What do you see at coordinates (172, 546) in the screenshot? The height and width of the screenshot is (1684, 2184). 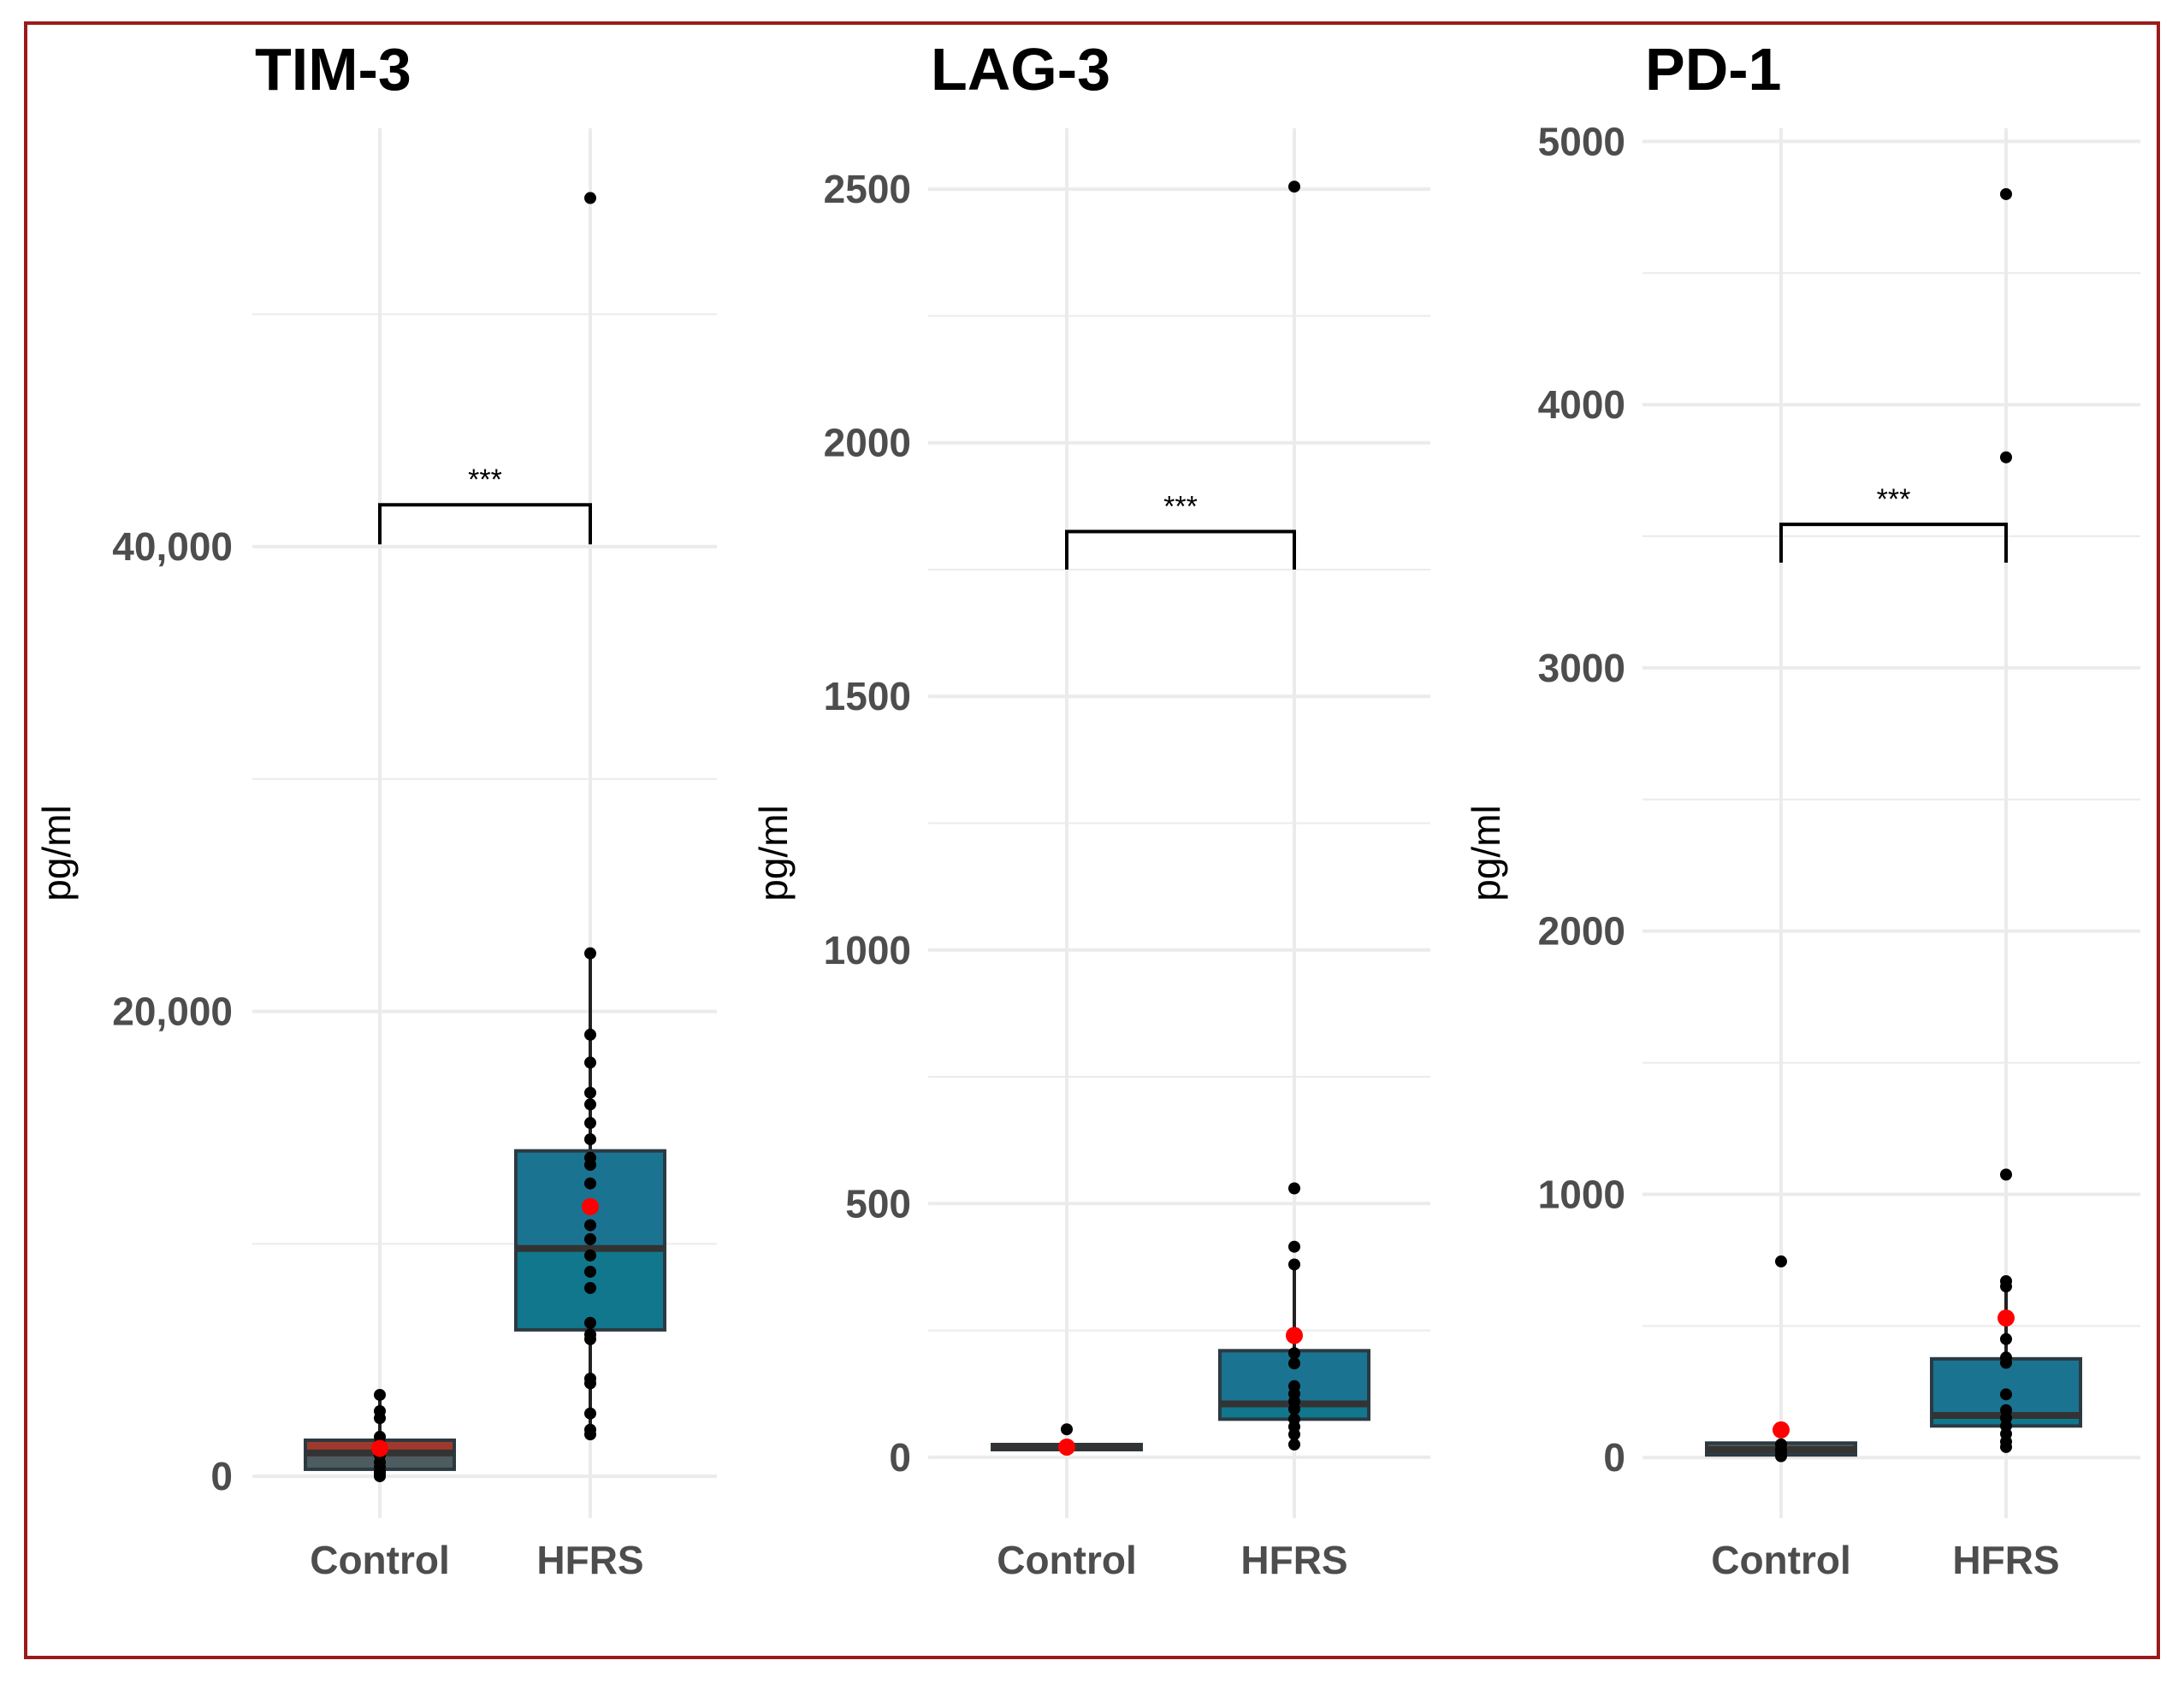 I see `y-tick-label: 40,000` at bounding box center [172, 546].